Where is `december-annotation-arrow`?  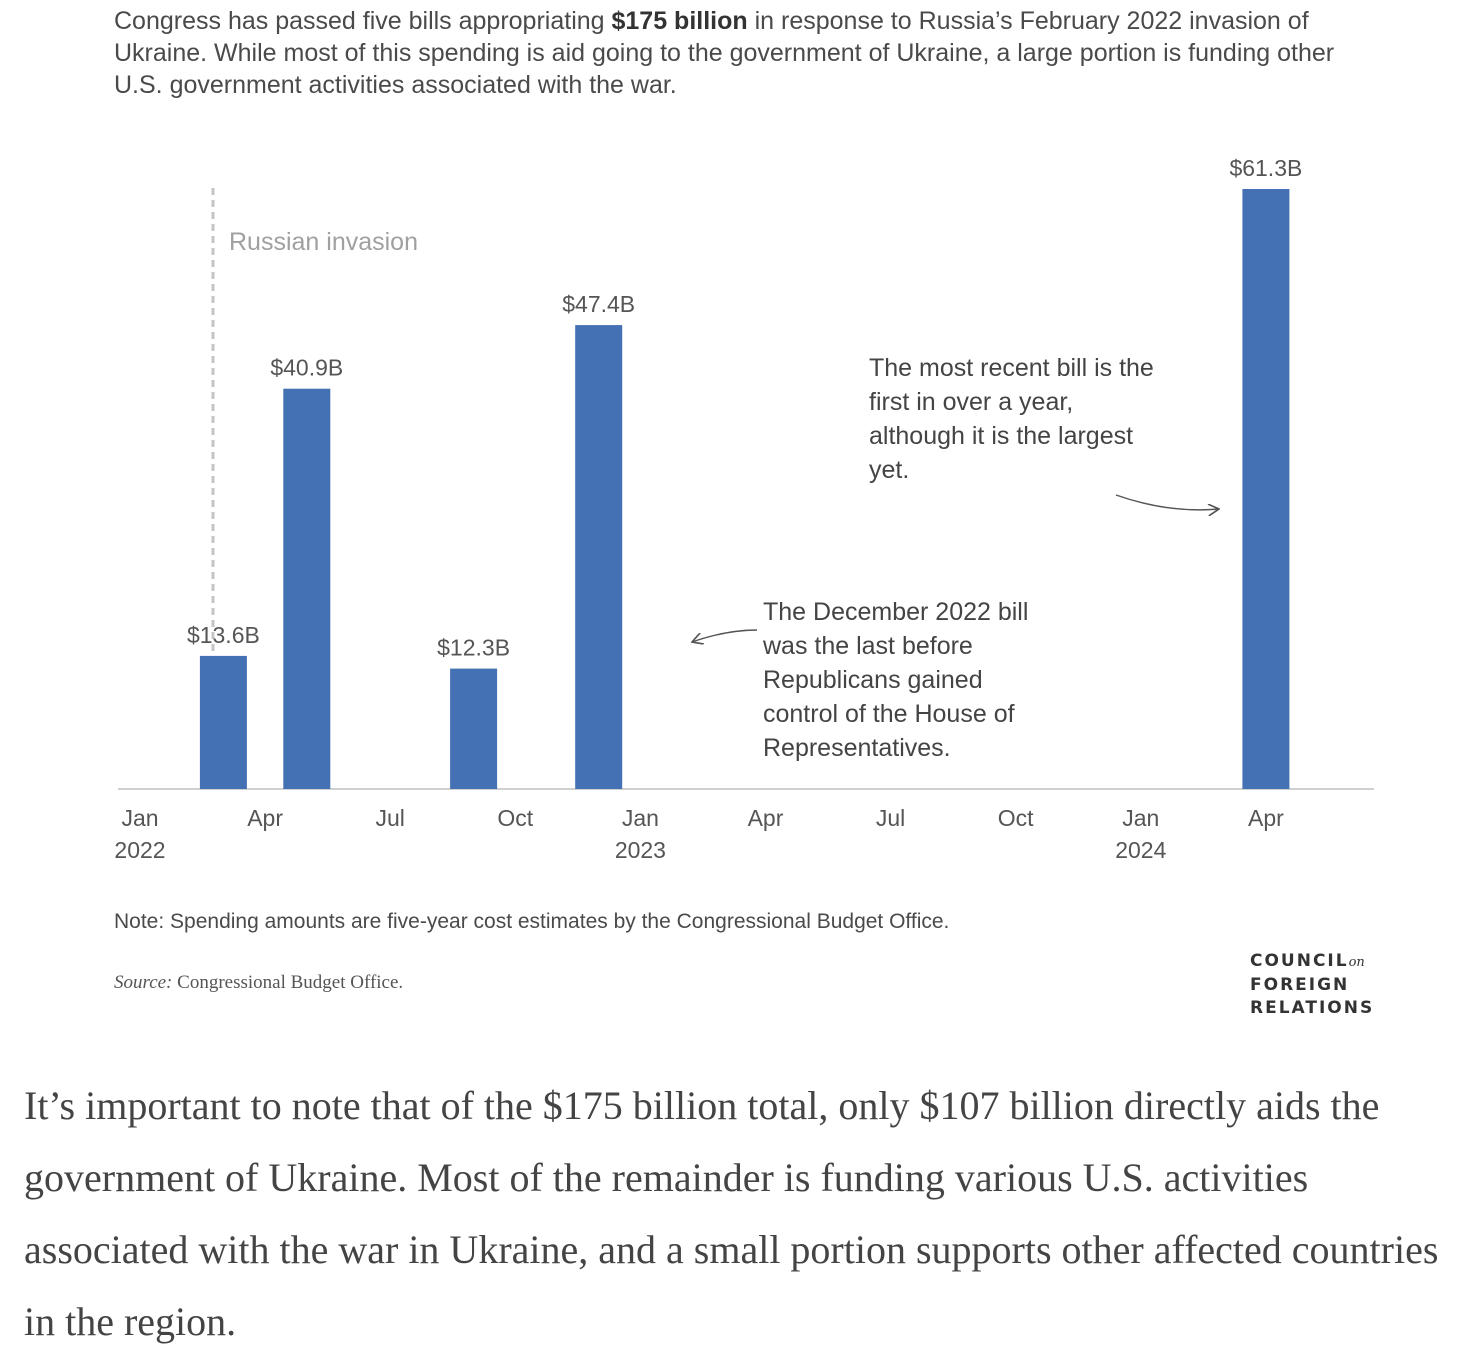
december-annotation-arrow is located at coordinates (725, 635).